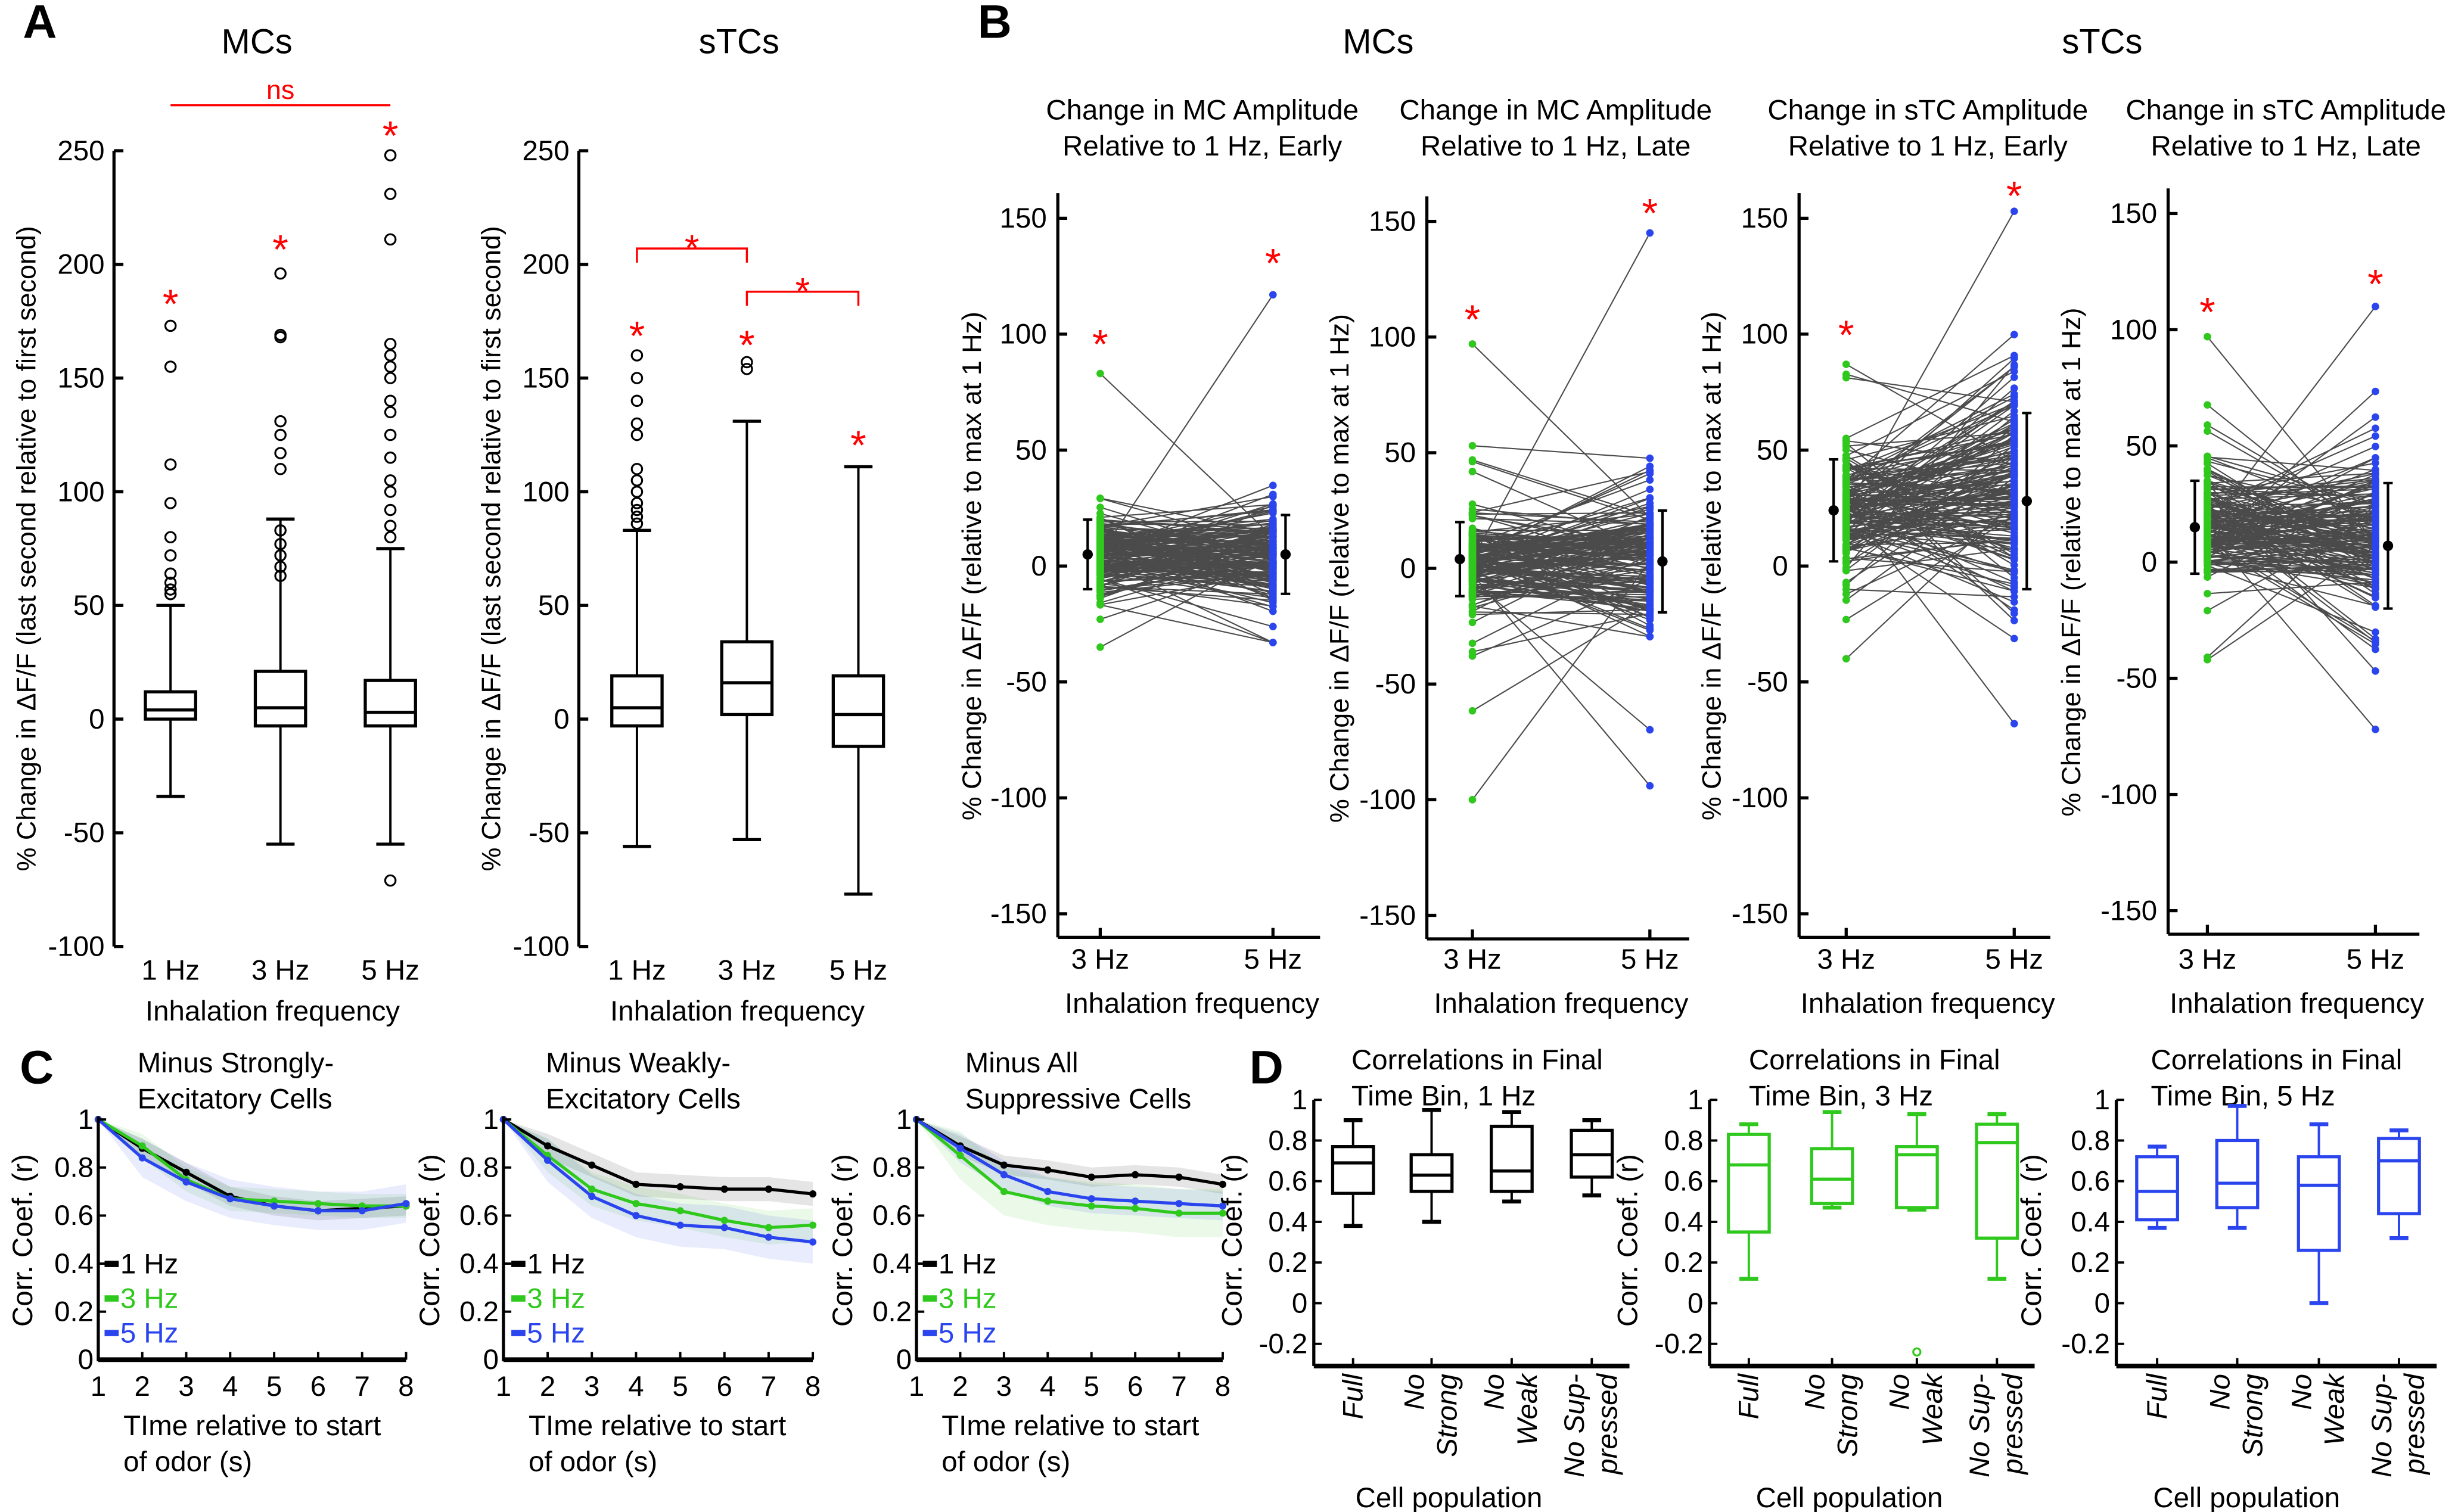 This screenshot has width=2458, height=1512. What do you see at coordinates (80, 492) in the screenshot?
I see `y-tick-label: 100` at bounding box center [80, 492].